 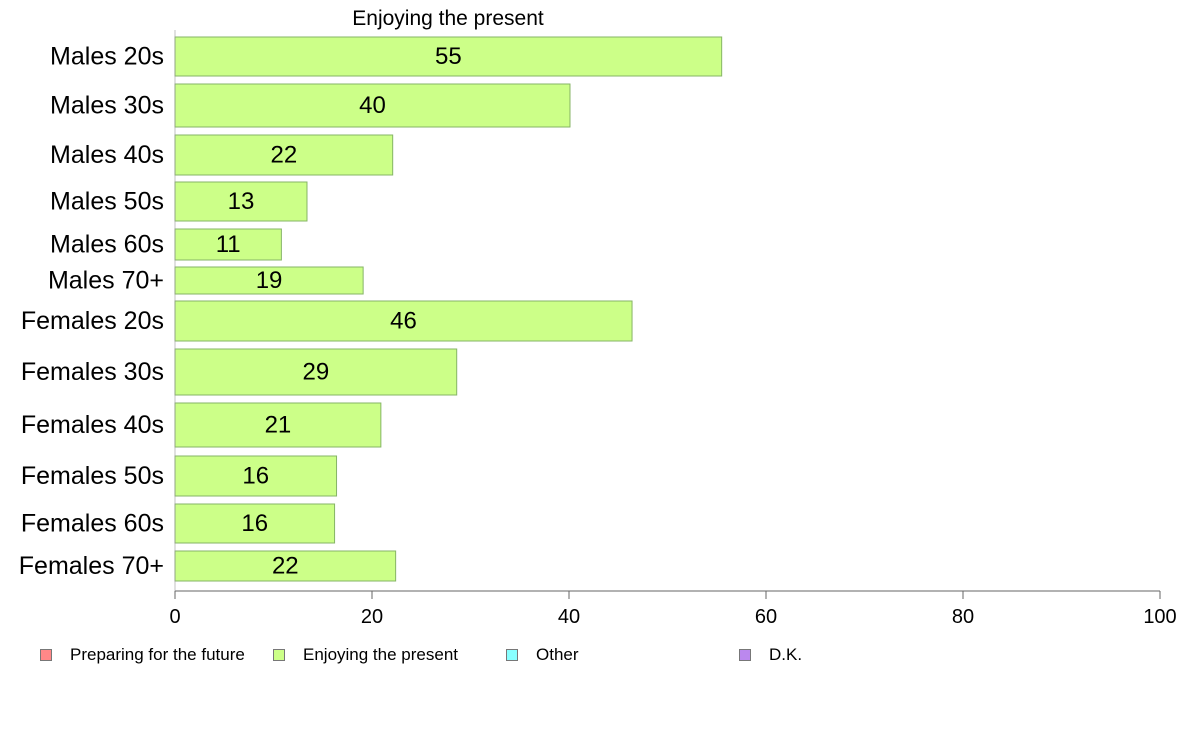 I want to click on legend-item-dk: D.K., so click(x=770, y=655).